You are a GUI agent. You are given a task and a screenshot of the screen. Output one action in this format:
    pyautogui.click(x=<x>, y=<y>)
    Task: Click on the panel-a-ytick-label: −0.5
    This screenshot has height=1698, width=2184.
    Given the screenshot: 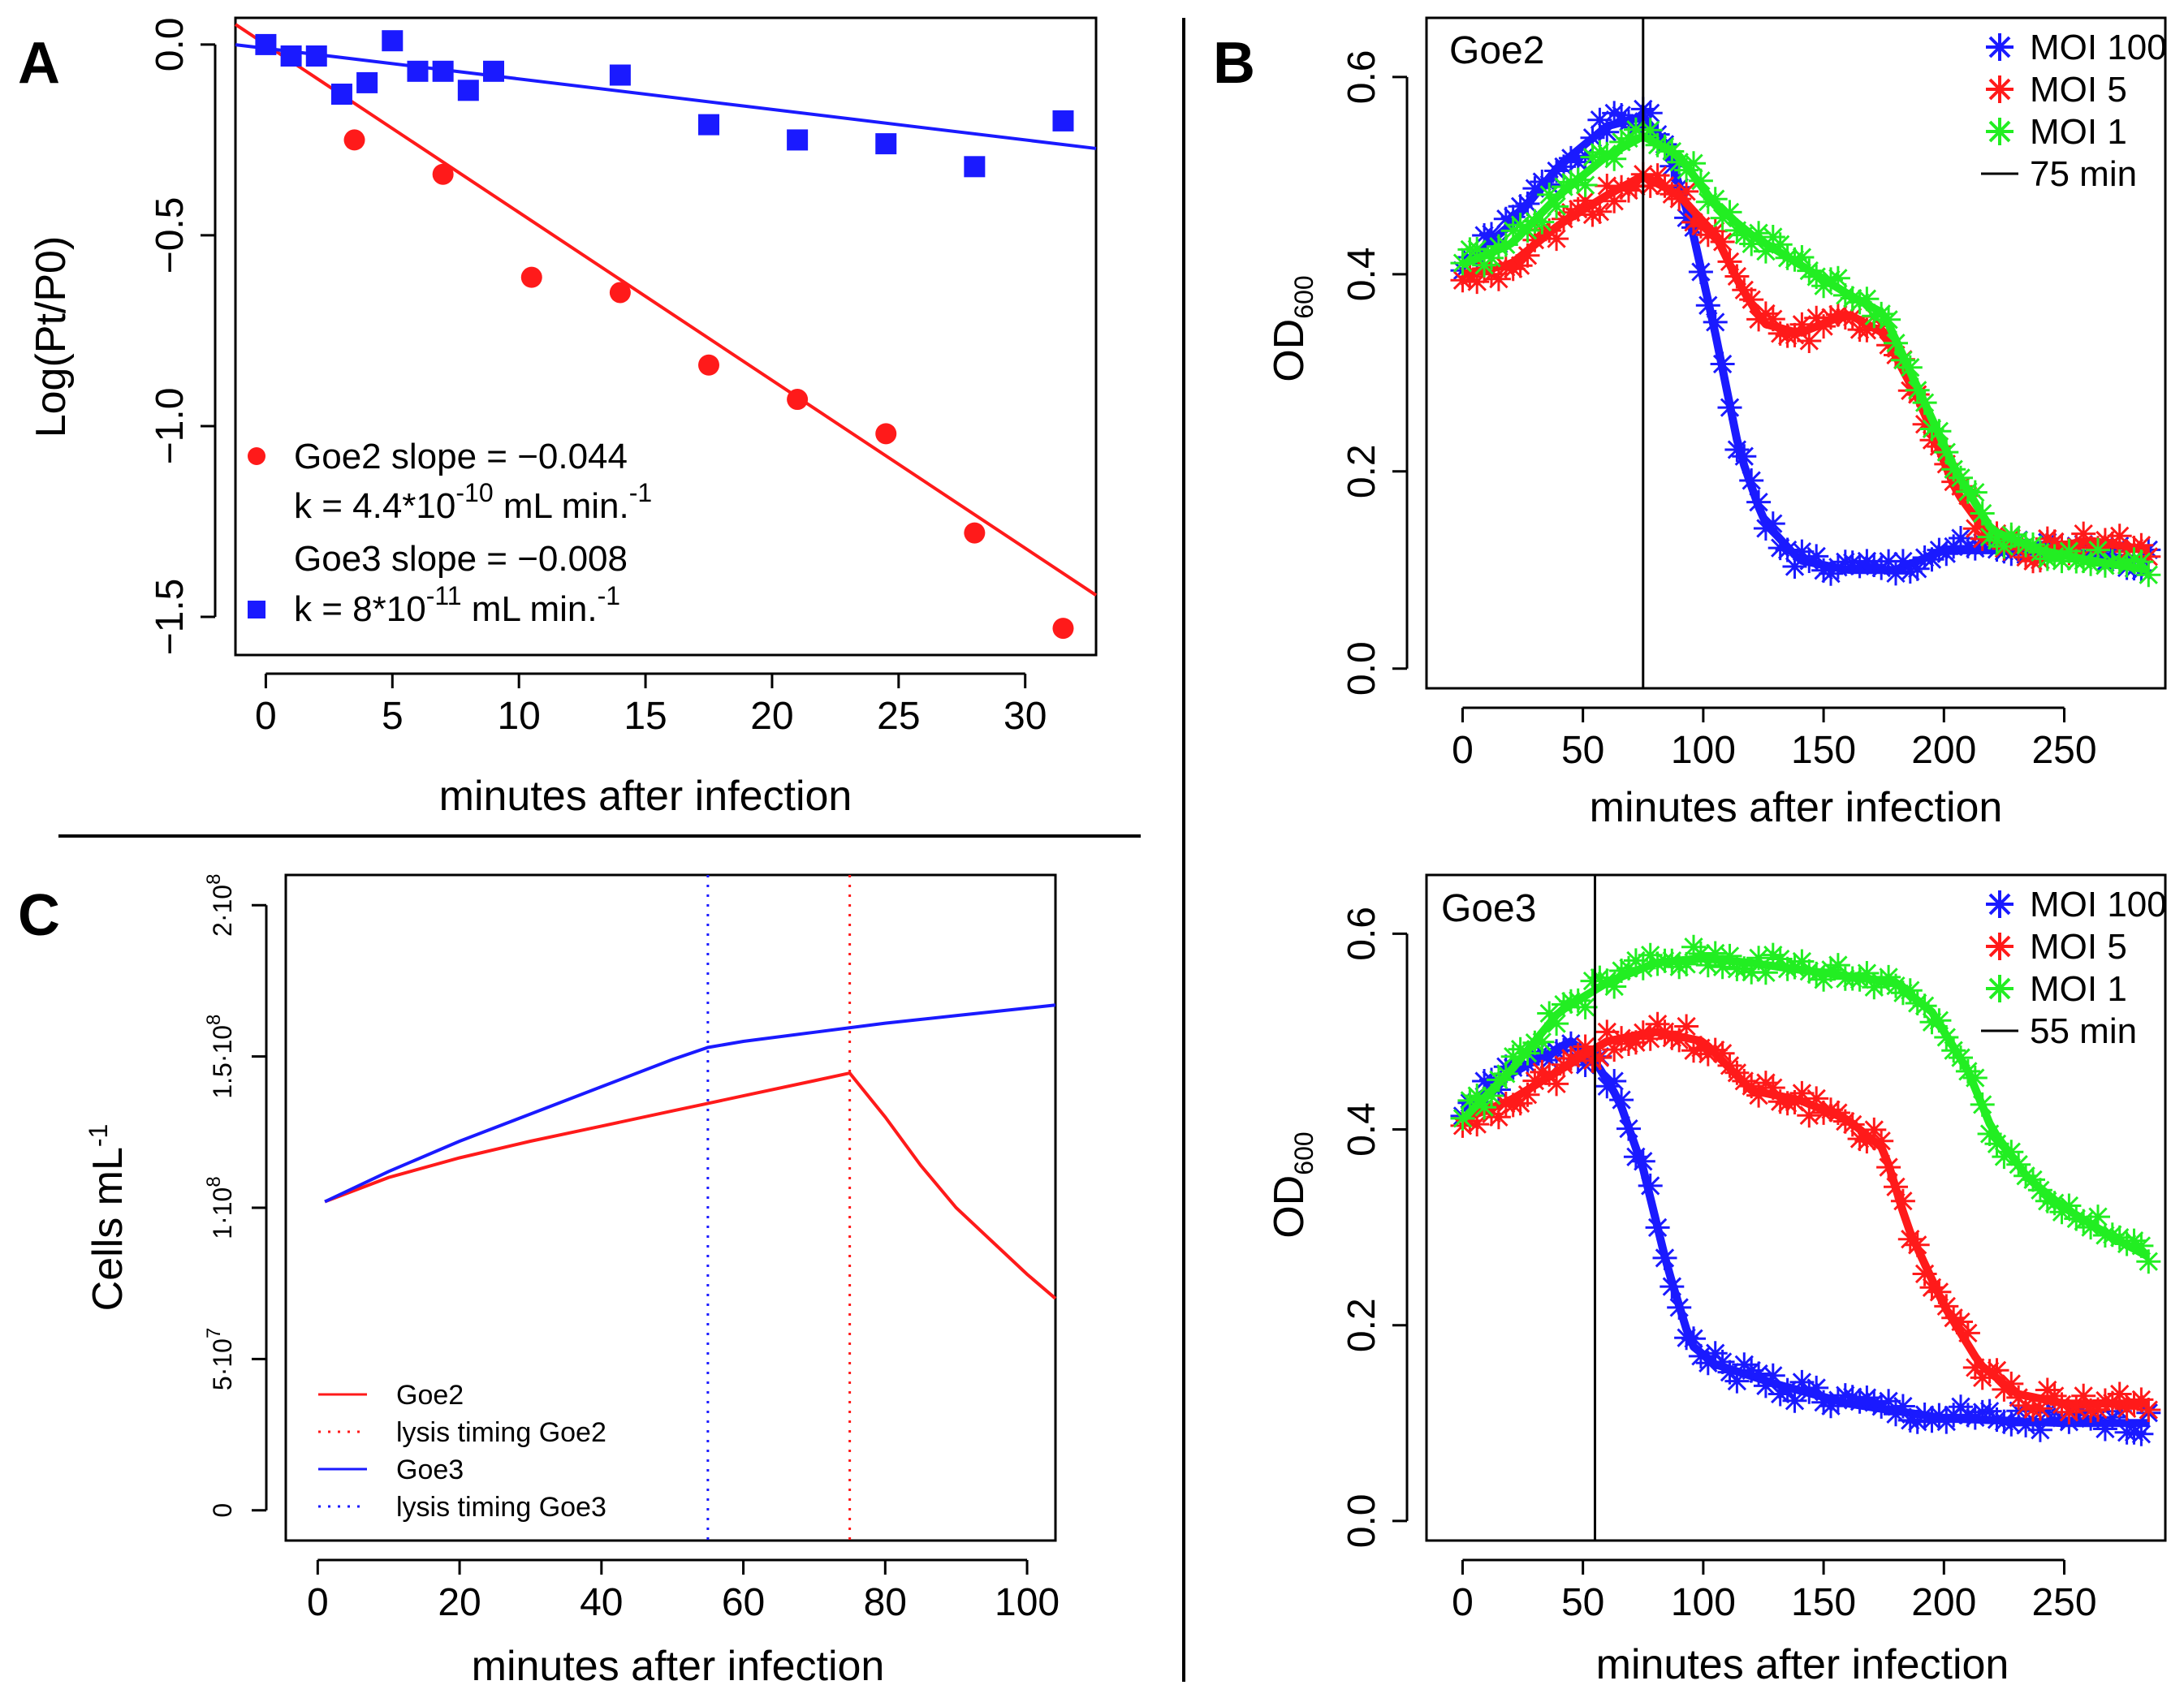 What is the action you would take?
    pyautogui.click(x=171, y=236)
    